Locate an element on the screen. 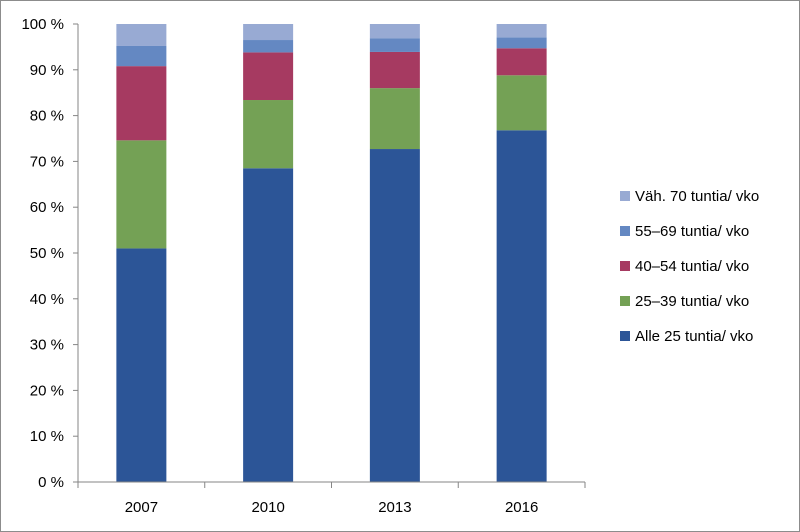  y-tick-label: 60 % is located at coordinates (47, 207).